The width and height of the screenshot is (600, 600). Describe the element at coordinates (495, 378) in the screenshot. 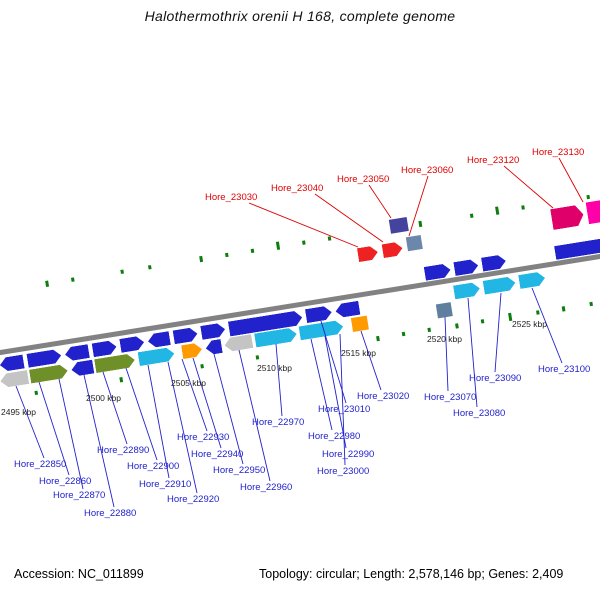

I see `gene-label: Hore_23090` at that location.